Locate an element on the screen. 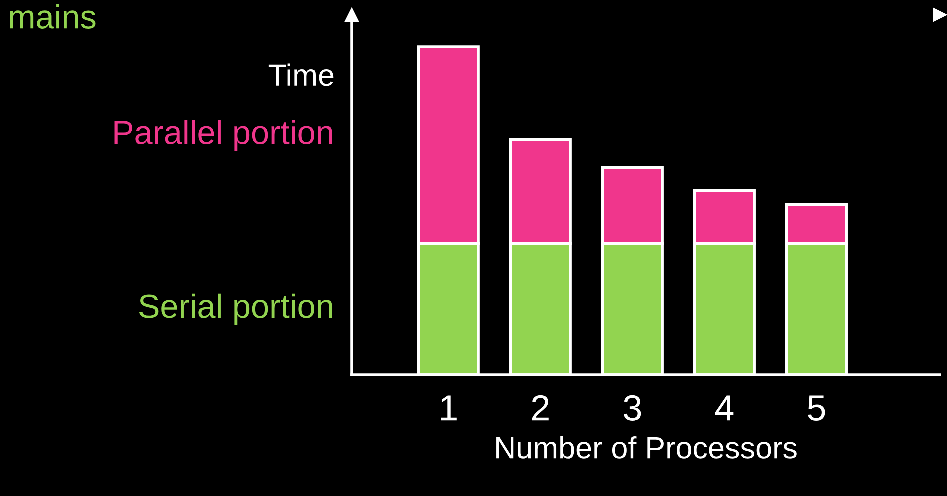 This screenshot has width=947, height=496. text: Parallel portion is located at coordinates (223, 136).